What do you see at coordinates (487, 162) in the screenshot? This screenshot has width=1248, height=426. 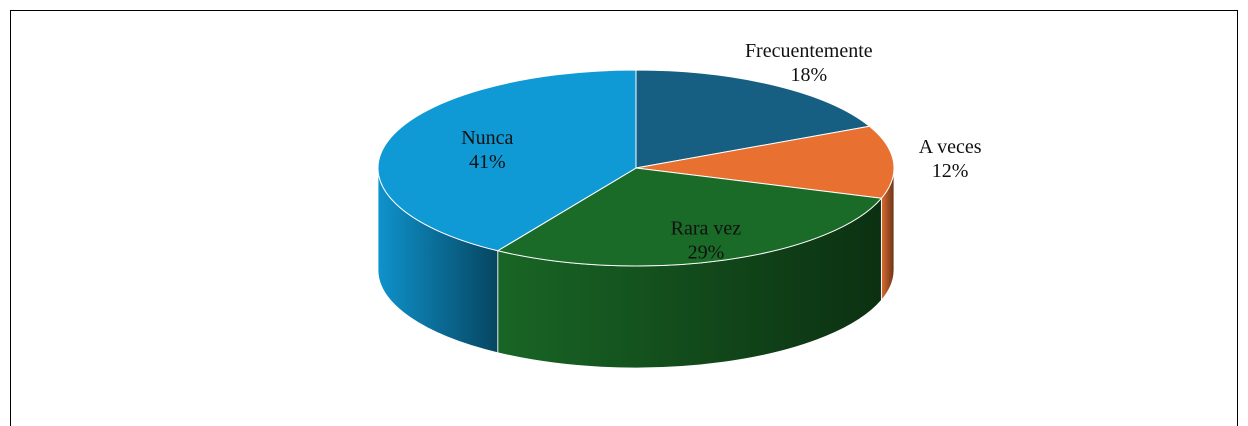 I see `slice-value-label: 41%` at bounding box center [487, 162].